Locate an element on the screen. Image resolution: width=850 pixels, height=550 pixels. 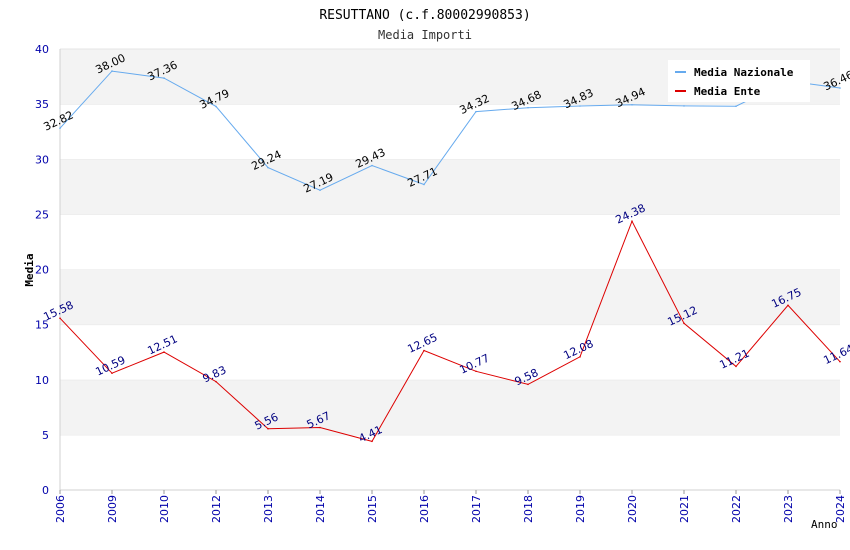
y-tick-label: 10 is located at coordinates (42, 380).